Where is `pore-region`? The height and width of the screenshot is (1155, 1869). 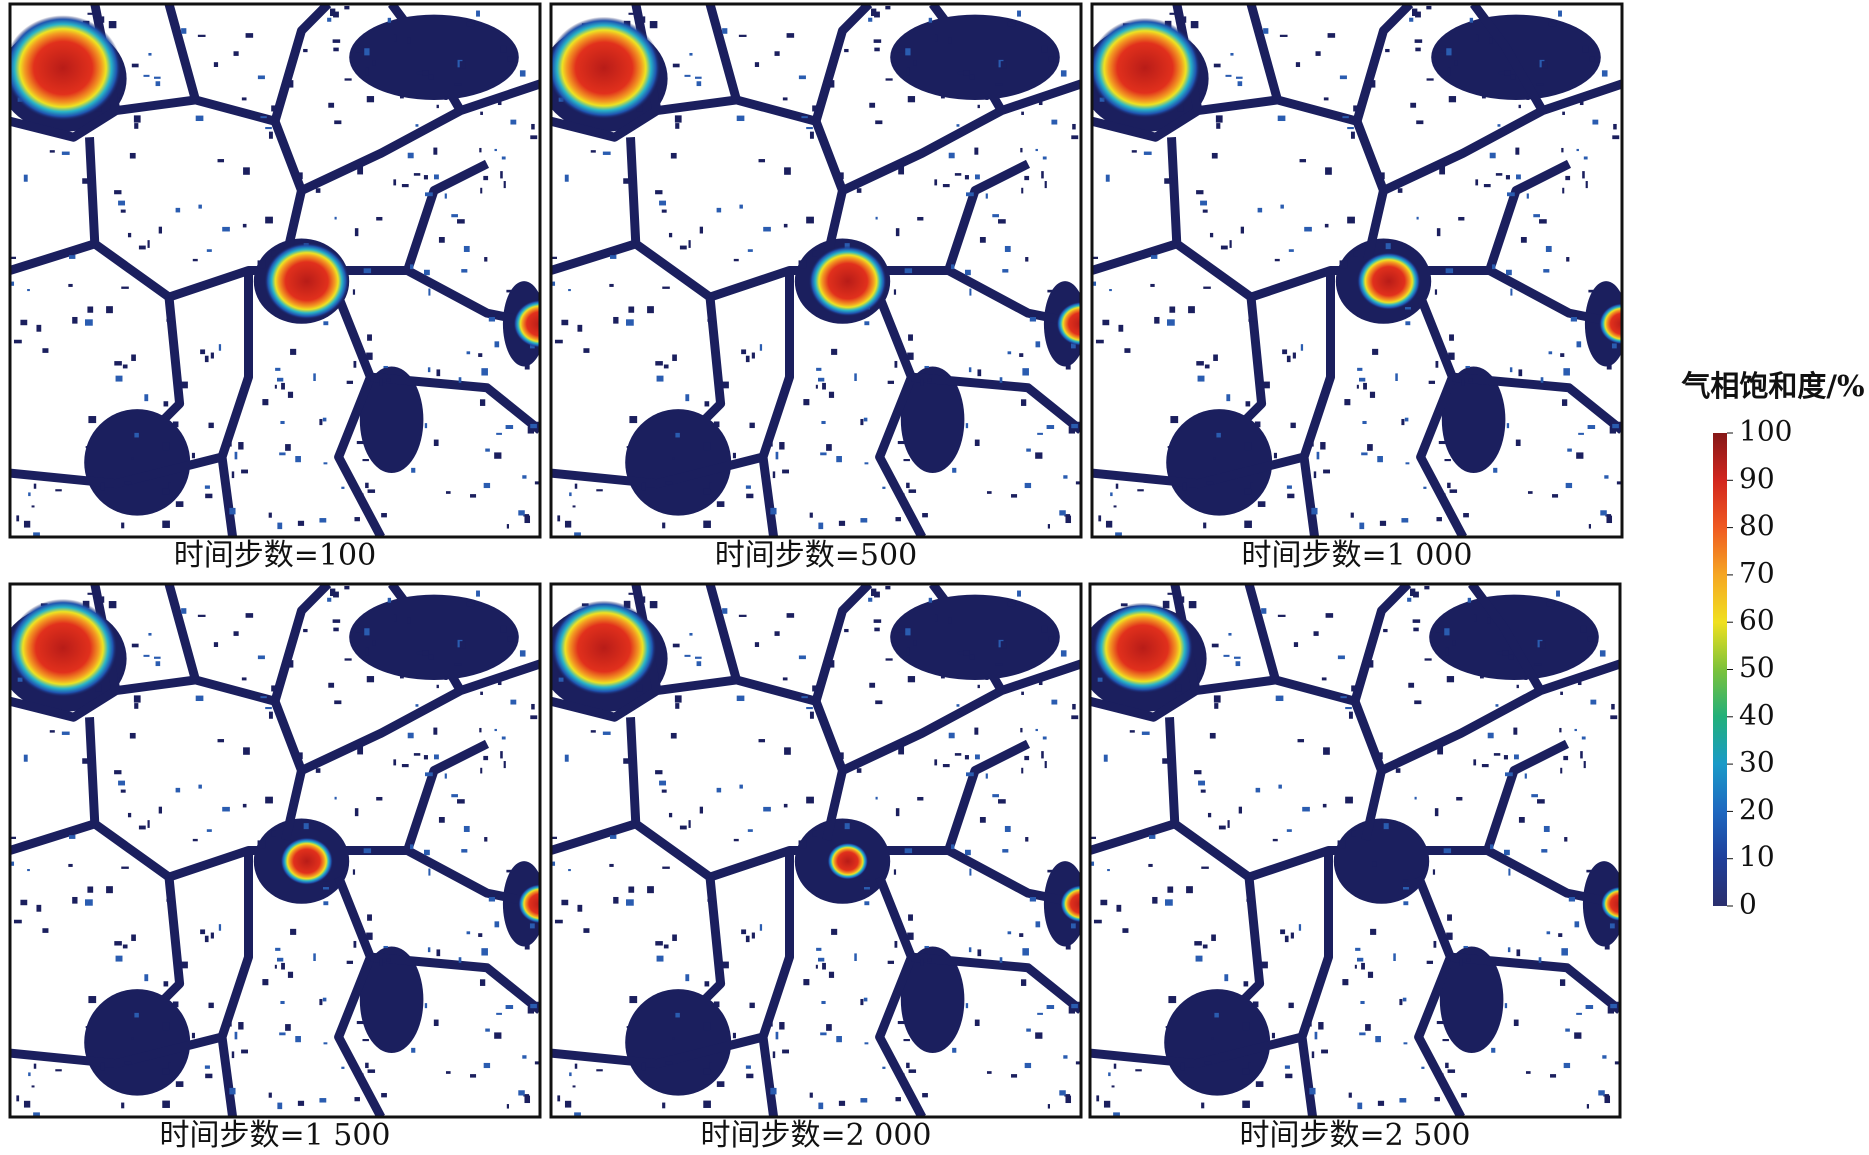
pore-region is located at coordinates (1381, 861).